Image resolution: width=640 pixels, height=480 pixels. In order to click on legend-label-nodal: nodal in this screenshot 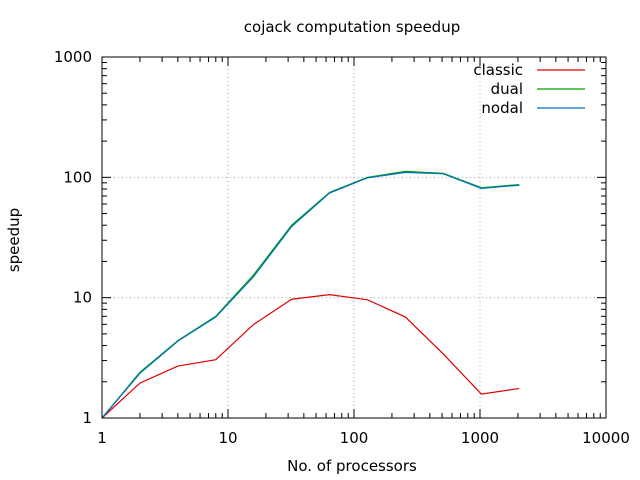, I will do `click(502, 108)`.